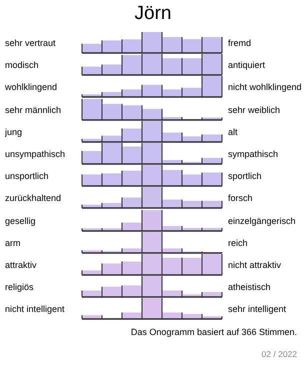 This screenshot has width=305, height=370. What do you see at coordinates (249, 287) in the screenshot?
I see `y2-axis-title: atheistisch` at bounding box center [249, 287].